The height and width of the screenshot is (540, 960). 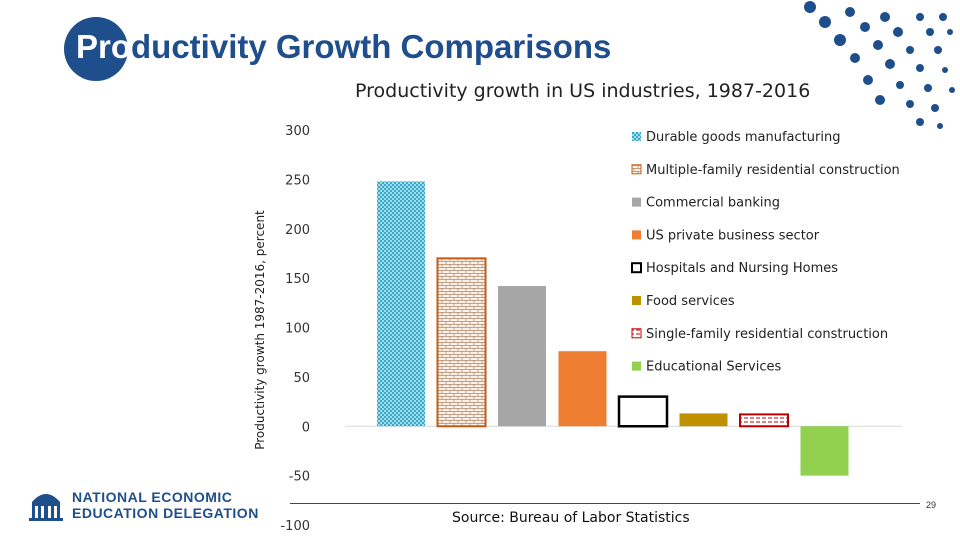 I want to click on source-note: Source: Bureau of Labor Statistics, so click(x=571, y=518).